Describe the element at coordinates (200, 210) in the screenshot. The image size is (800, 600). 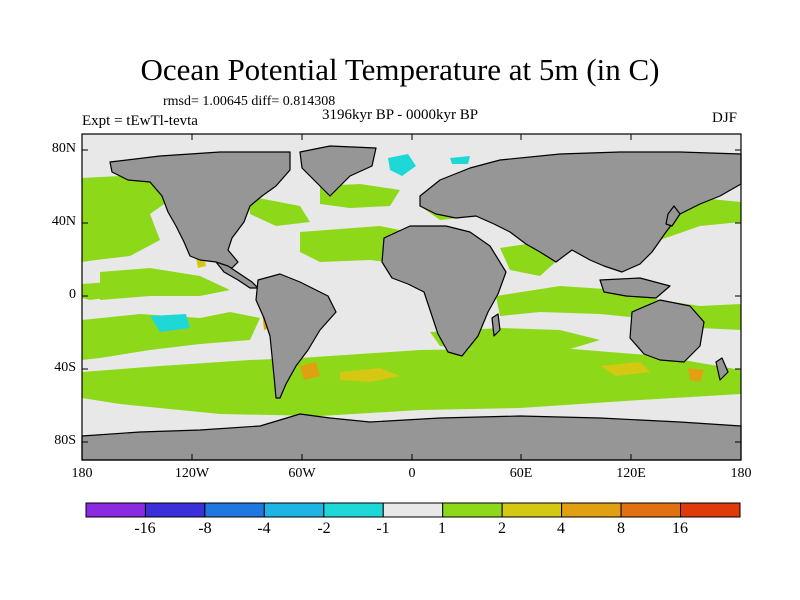
I see `land-north-america` at that location.